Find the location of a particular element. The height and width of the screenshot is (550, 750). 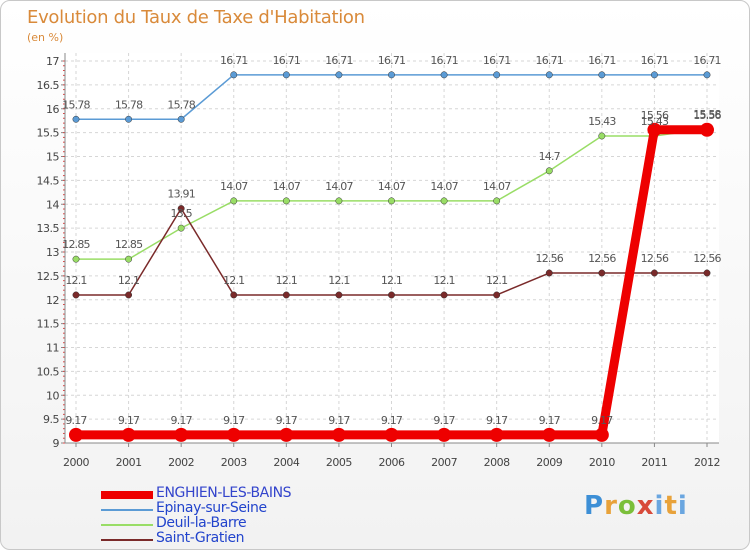

x-tick-label: 2006 is located at coordinates (392, 462).